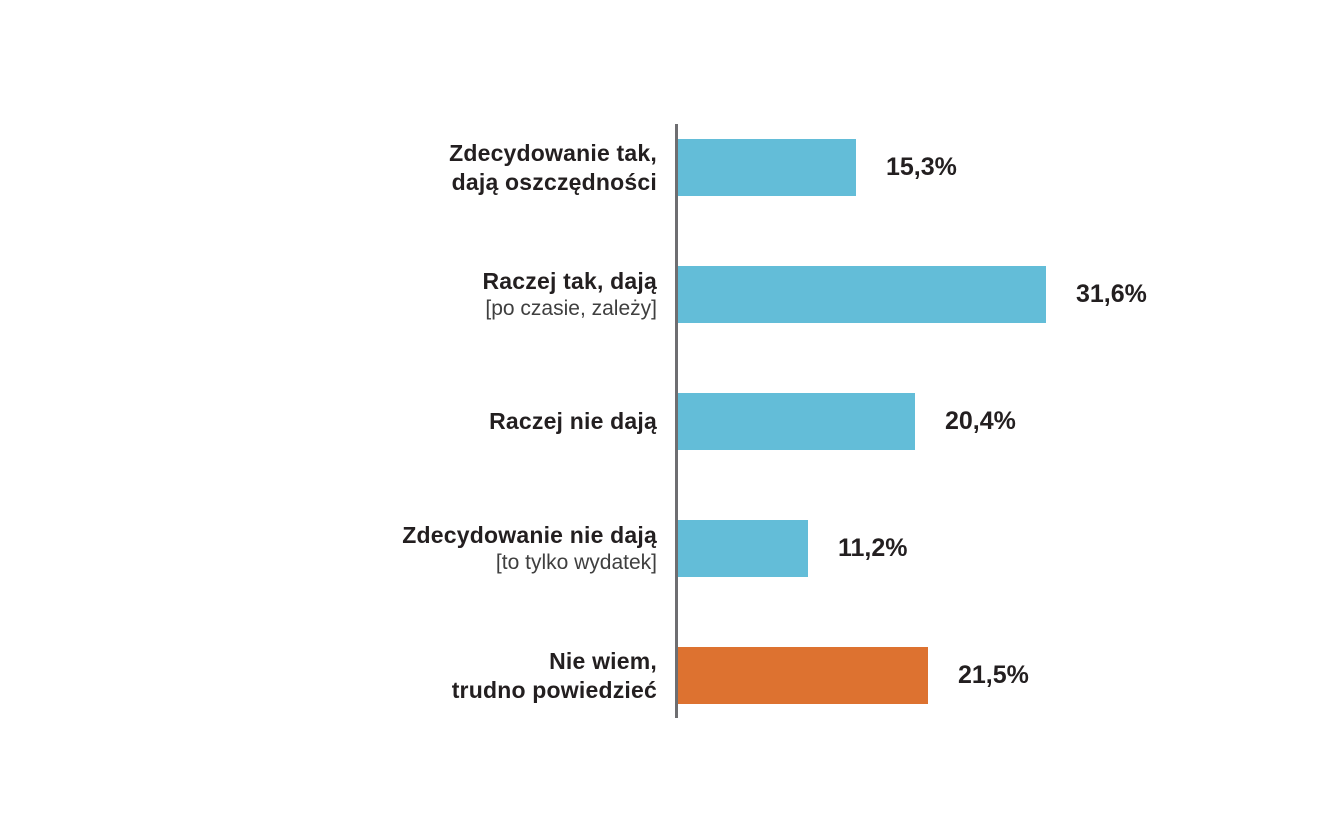  I want to click on value-label: 31,6%, so click(1111, 294).